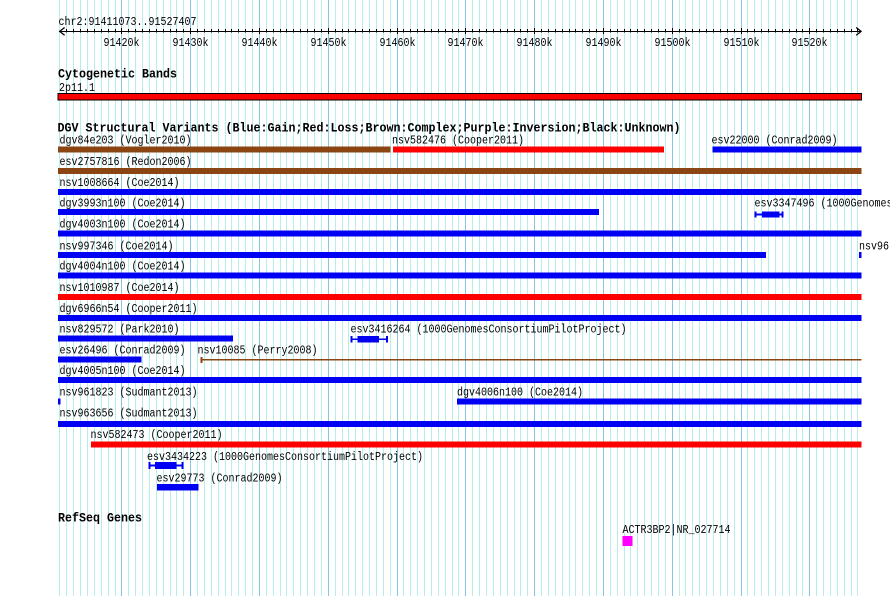 Image resolution: width=890 pixels, height=596 pixels. I want to click on svg-text: dgv84e203 (Vogler2010), so click(126, 141).